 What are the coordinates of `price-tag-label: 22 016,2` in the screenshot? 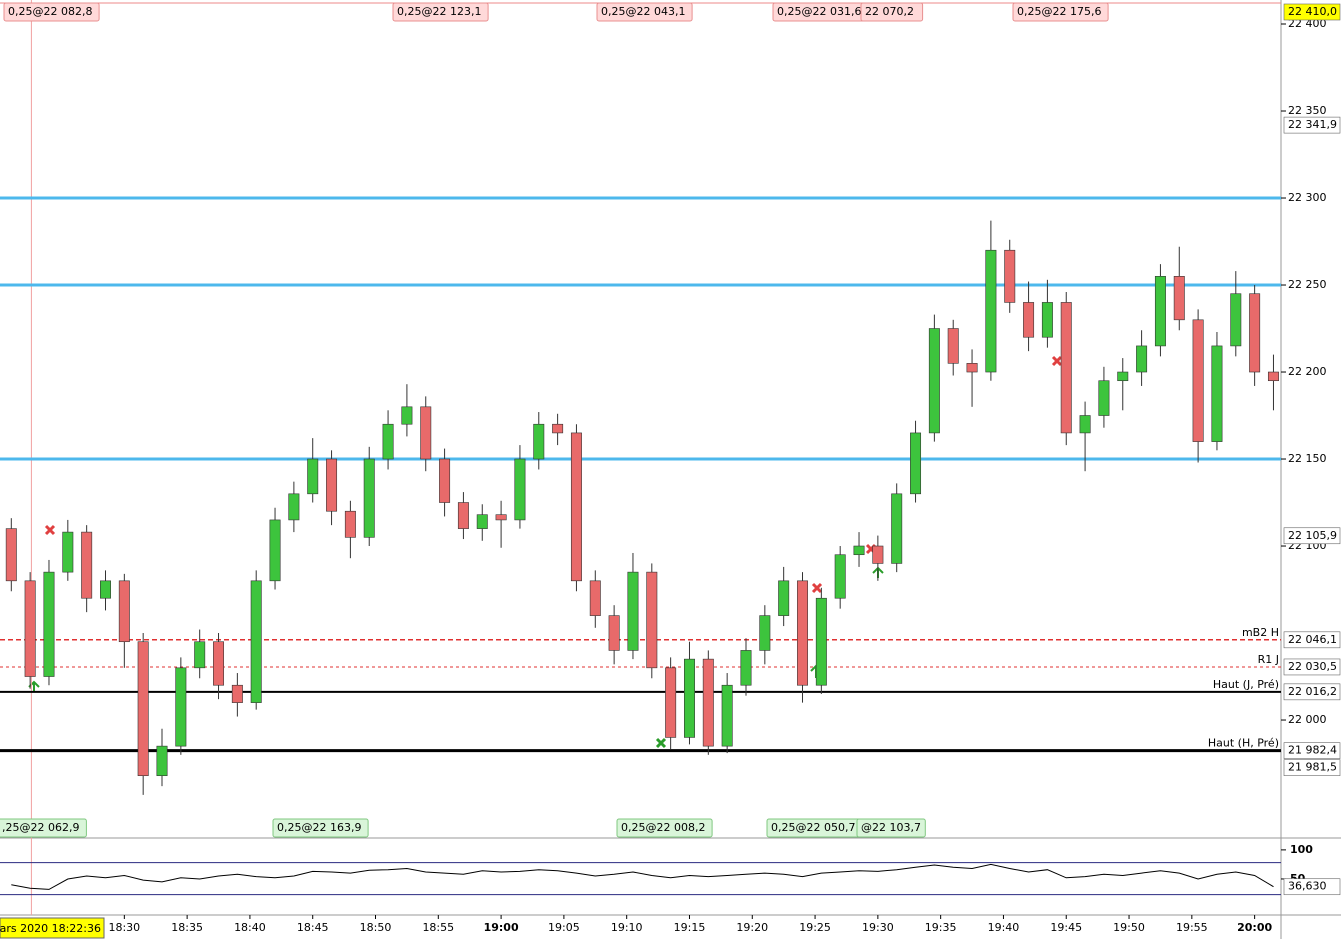 It's located at (1312, 691).